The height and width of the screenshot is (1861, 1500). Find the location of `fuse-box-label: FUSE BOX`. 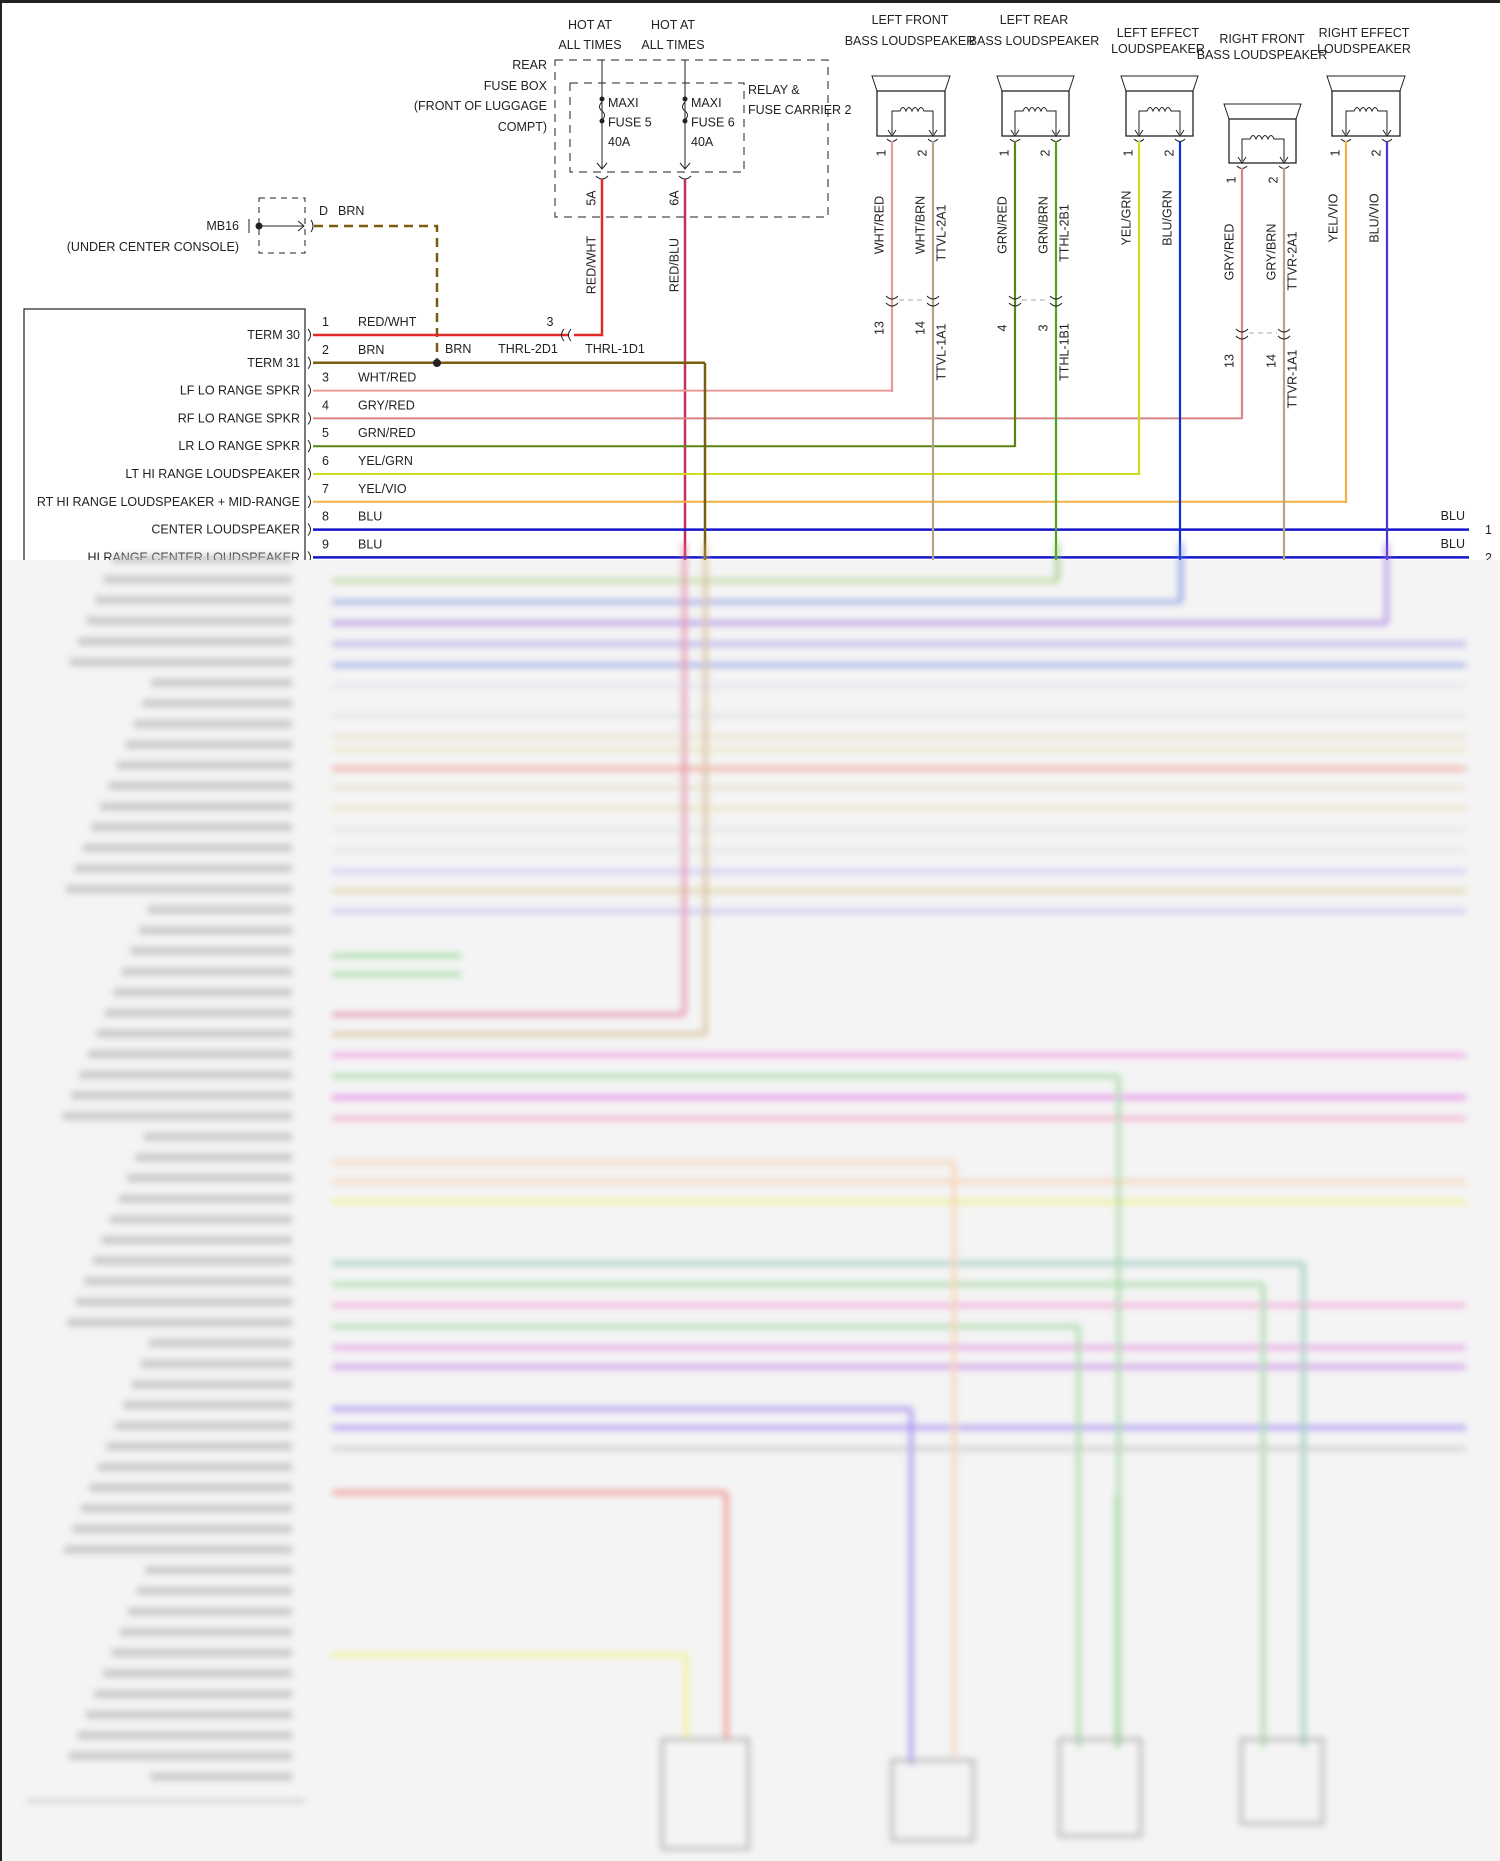

fuse-box-label: FUSE BOX is located at coordinates (516, 86).